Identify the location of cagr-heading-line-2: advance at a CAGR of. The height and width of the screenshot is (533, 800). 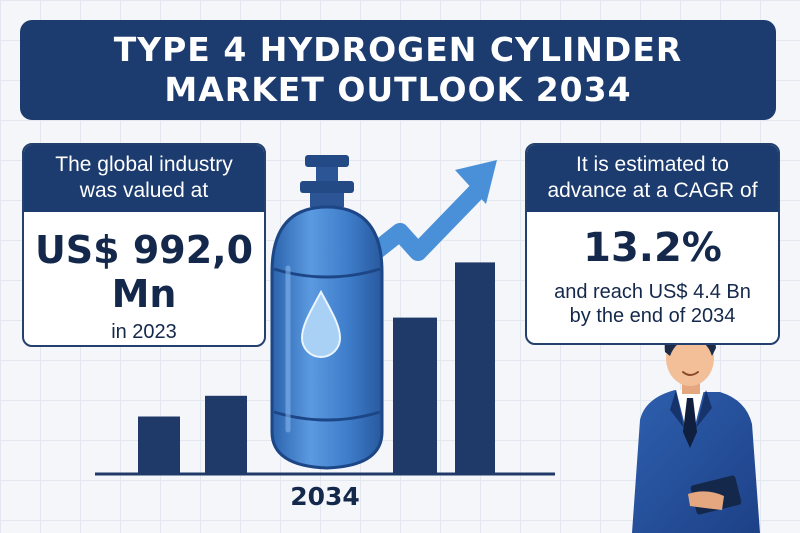
(652, 190).